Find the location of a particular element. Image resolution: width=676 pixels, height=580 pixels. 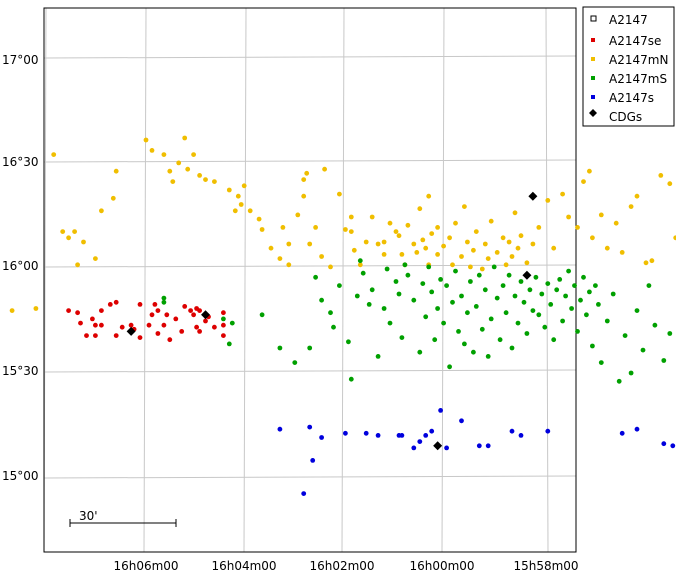

legend-label-a2147mn: A2147mN is located at coordinates (638, 60).